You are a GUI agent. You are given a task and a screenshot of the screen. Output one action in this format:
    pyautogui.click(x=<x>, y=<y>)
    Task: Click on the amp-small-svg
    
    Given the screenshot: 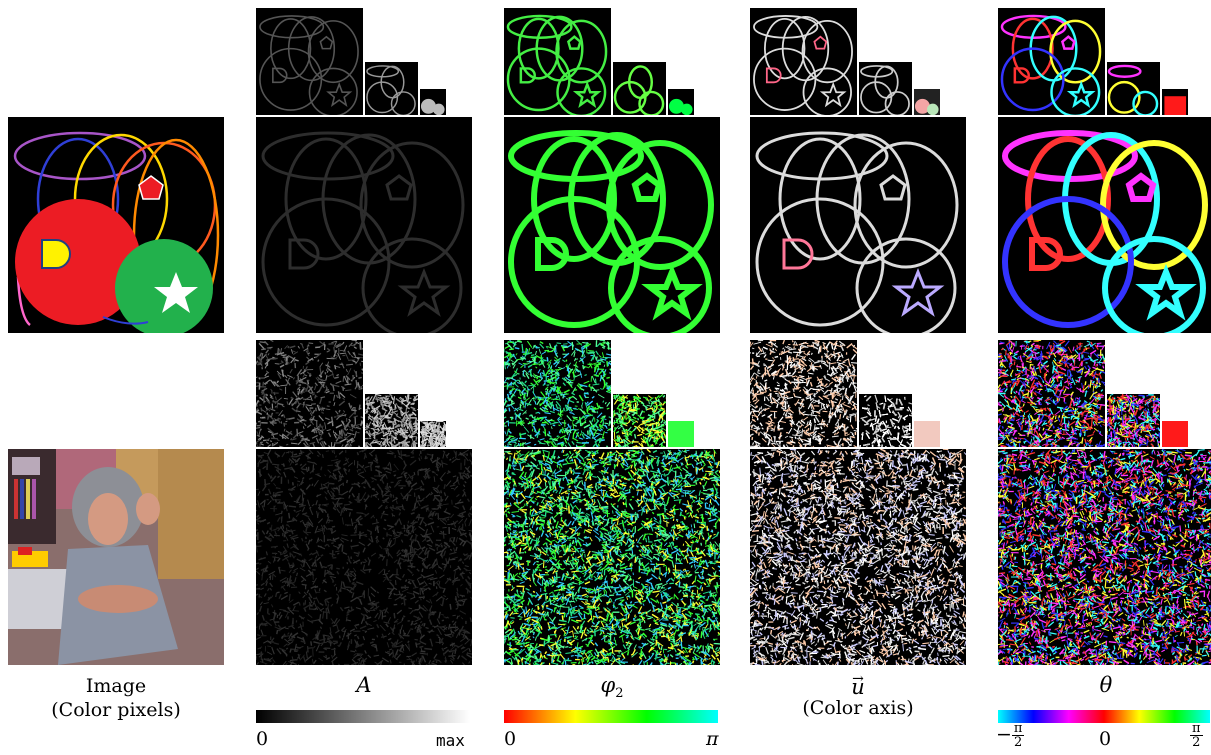 What is the action you would take?
    pyautogui.click(x=309, y=65)
    